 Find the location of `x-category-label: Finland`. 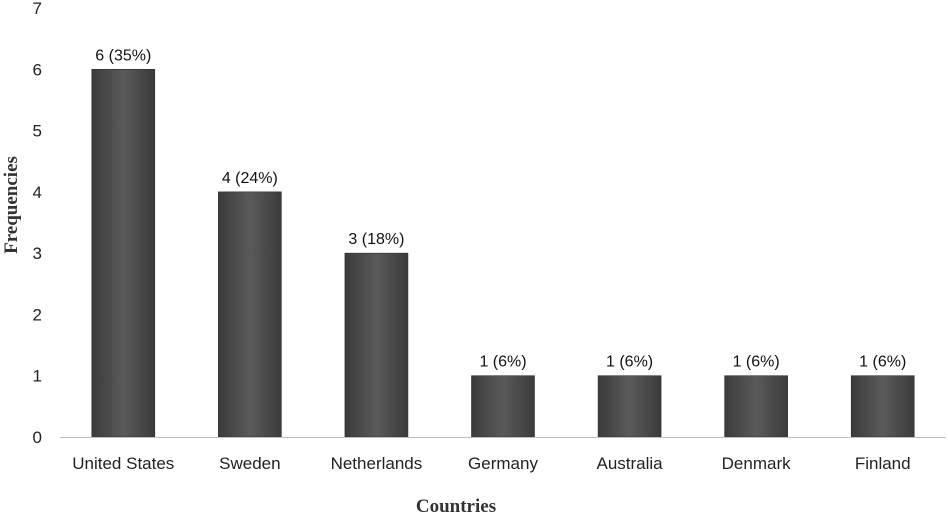

x-category-label: Finland is located at coordinates (883, 463).